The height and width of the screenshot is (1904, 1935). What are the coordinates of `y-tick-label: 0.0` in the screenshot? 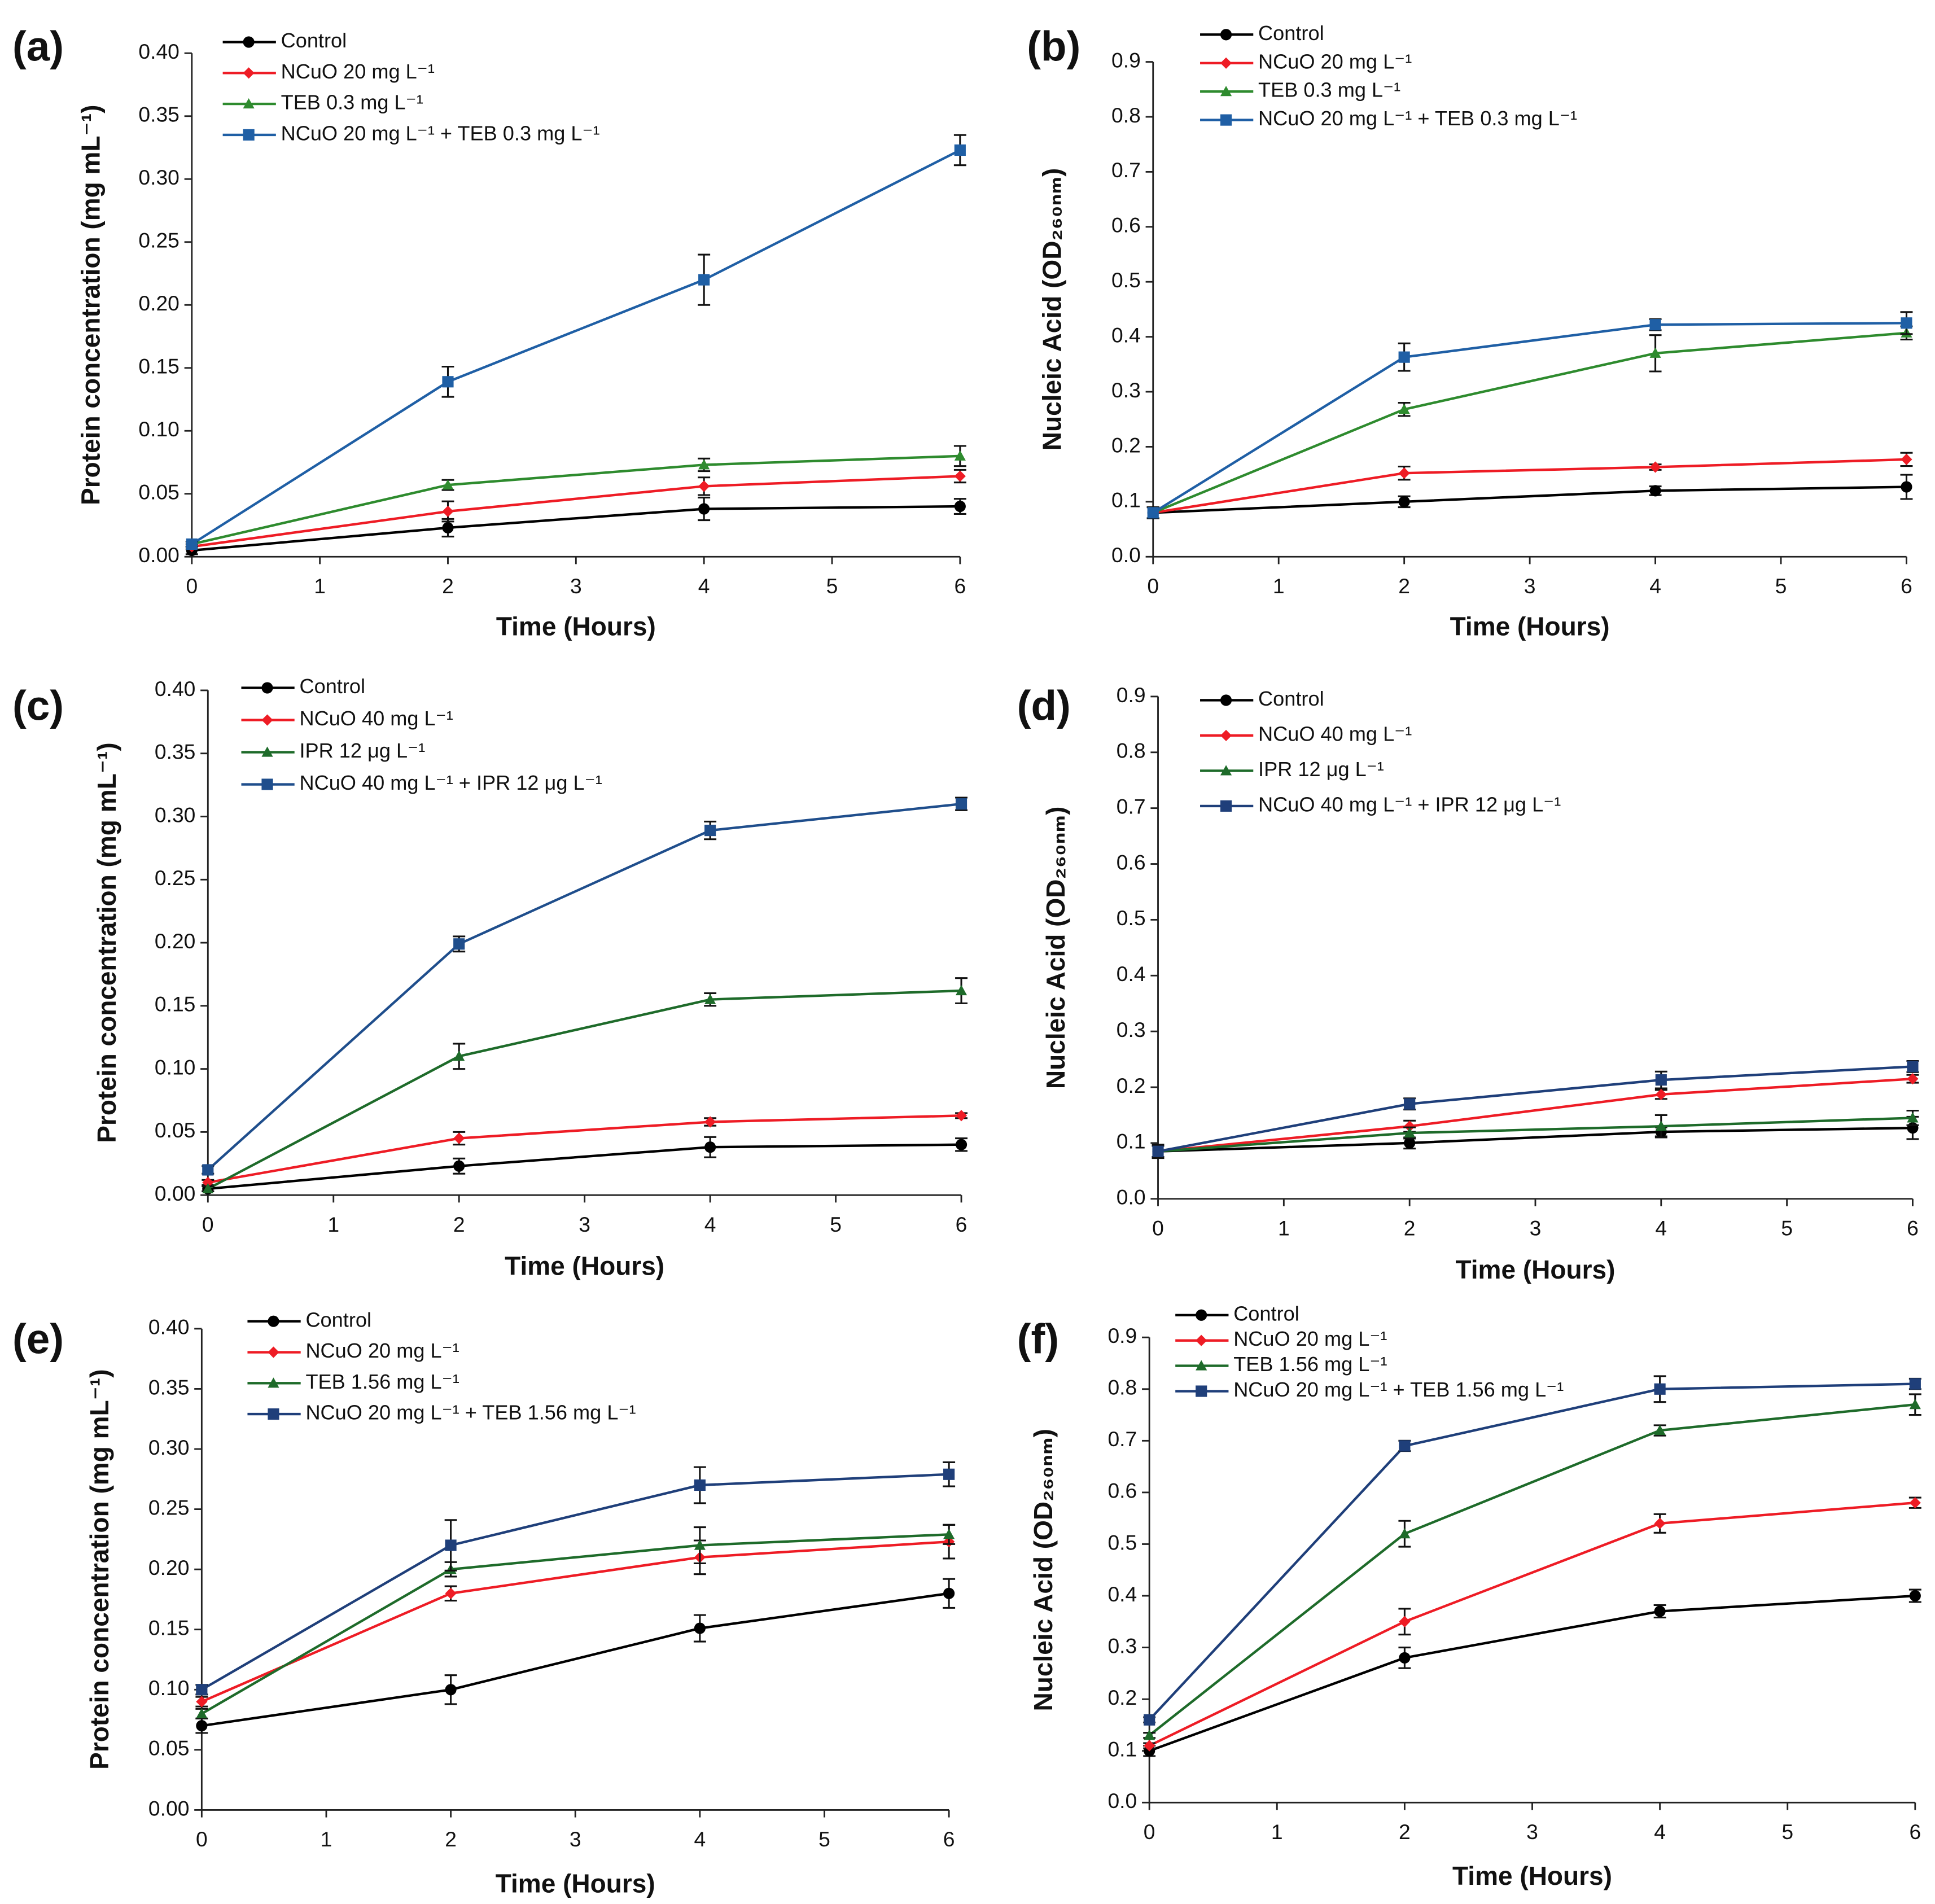 It's located at (1131, 1197).